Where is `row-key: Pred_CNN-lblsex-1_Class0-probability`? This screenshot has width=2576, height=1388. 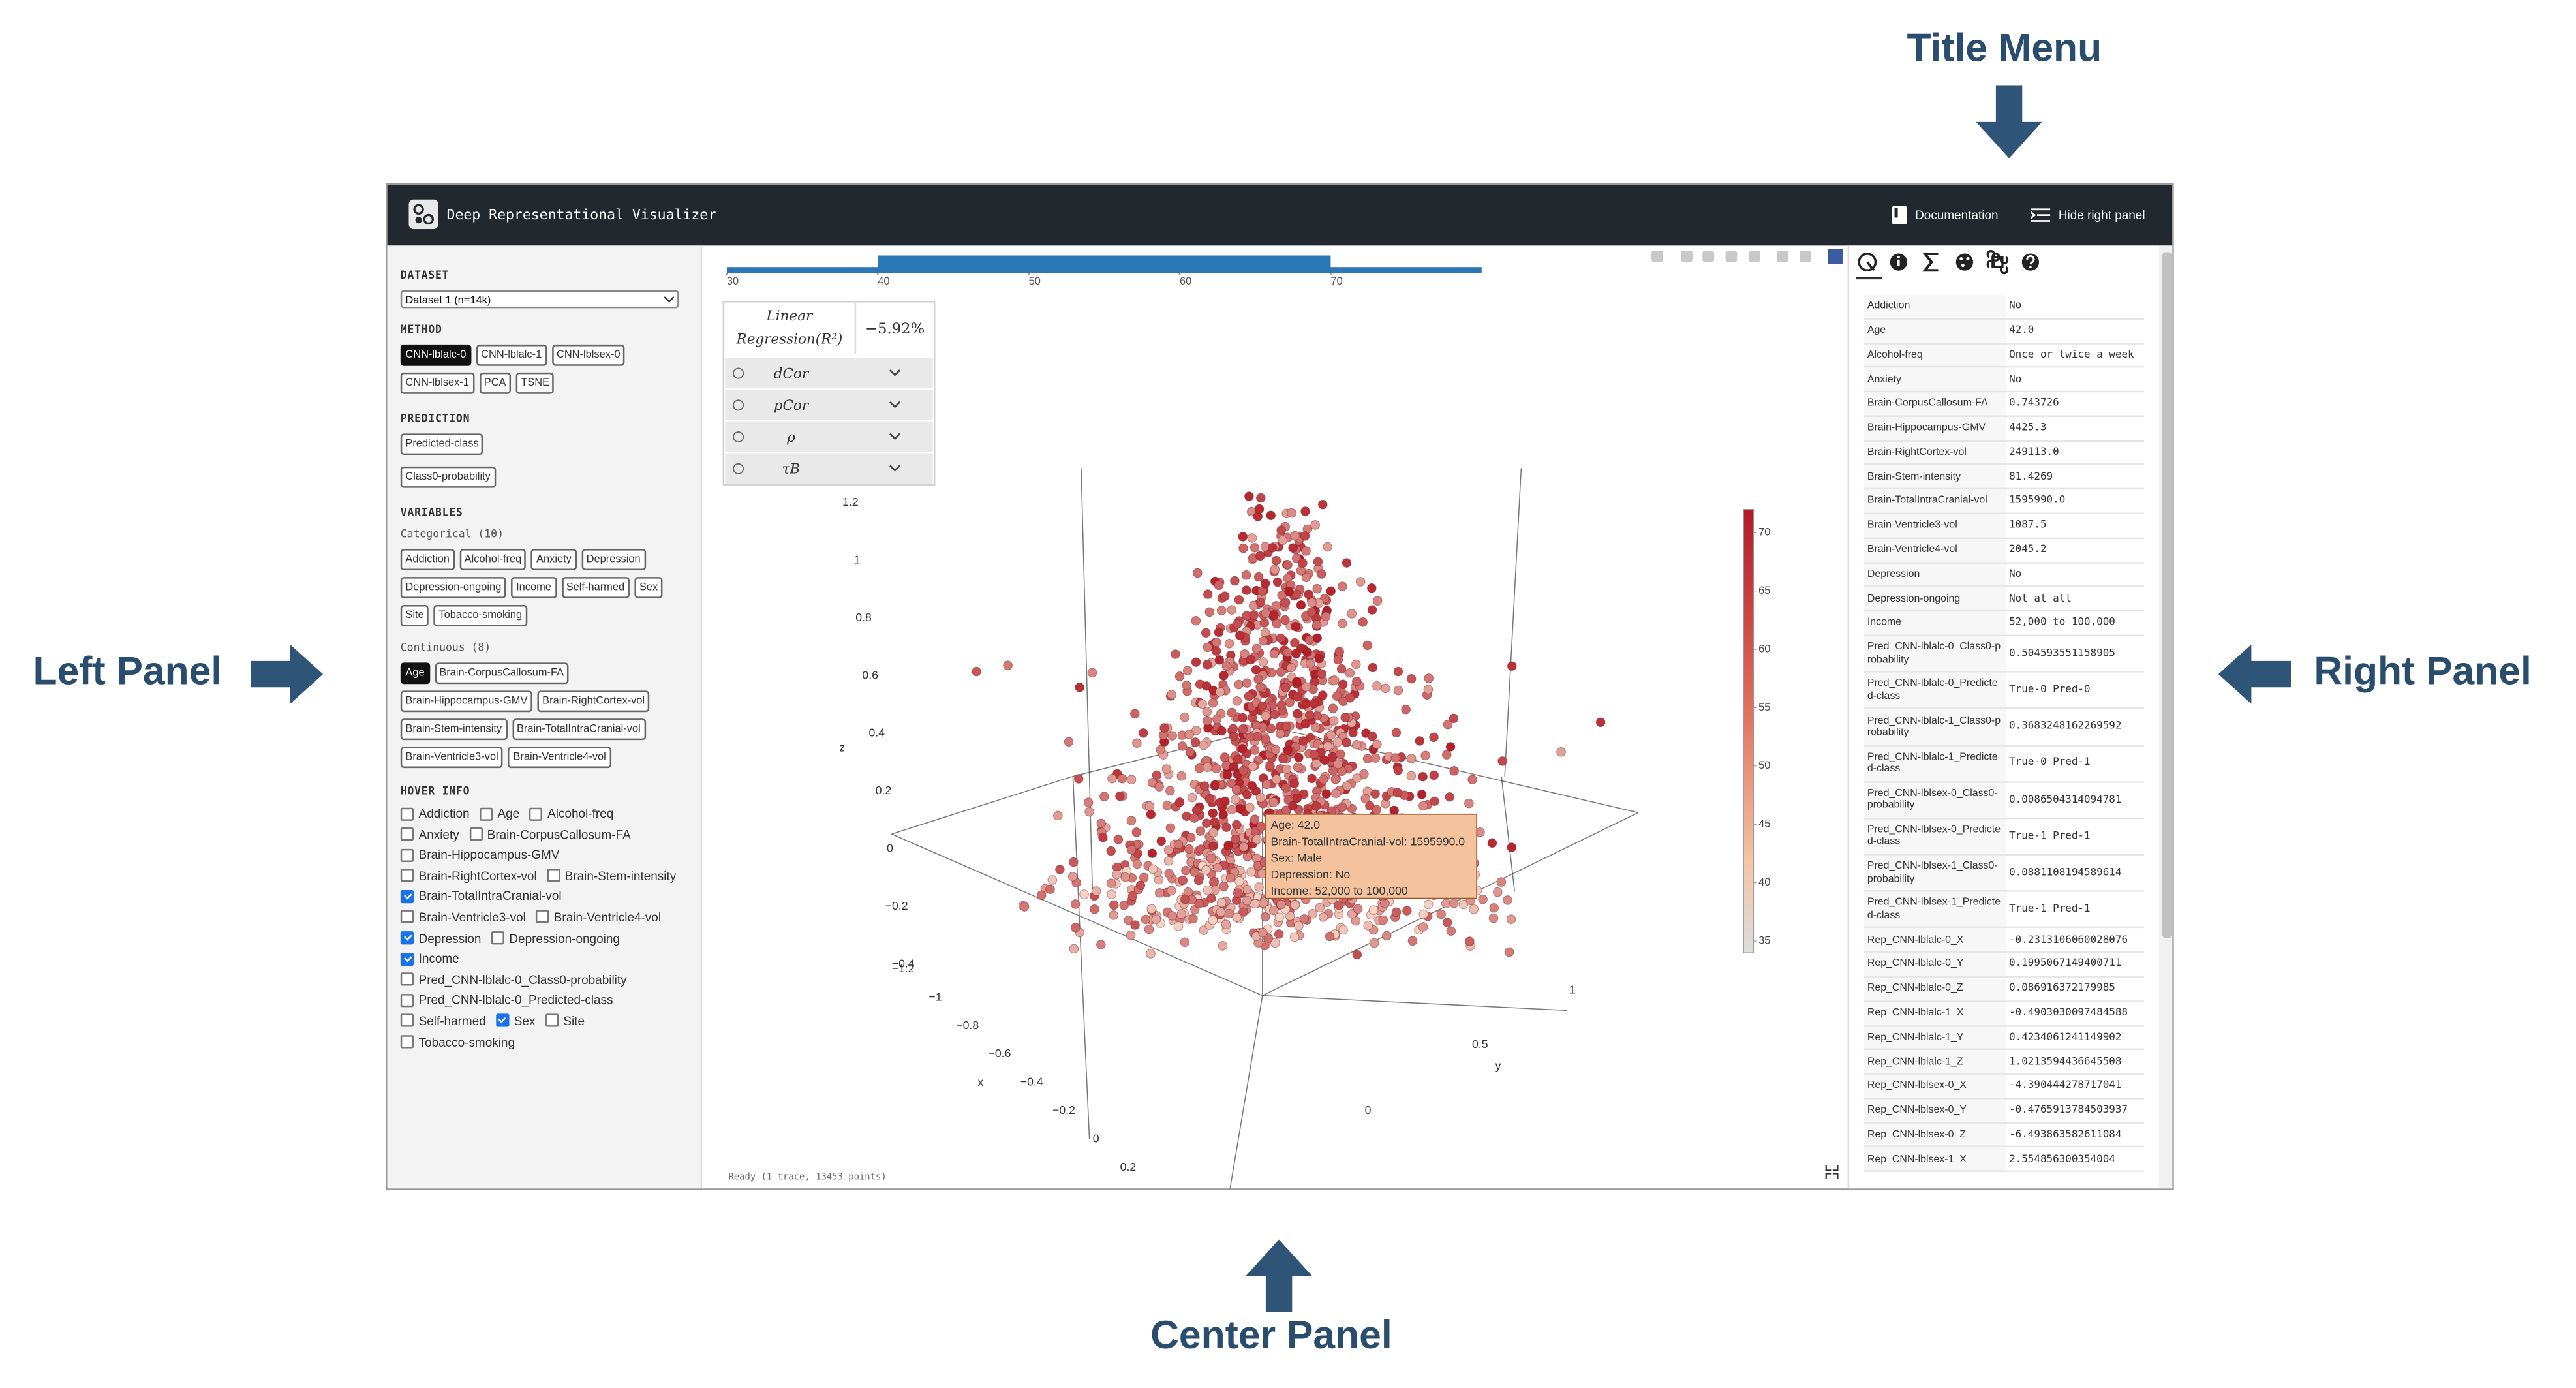 row-key: Pred_CNN-lblsex-1_Class0-probability is located at coordinates (1935, 873).